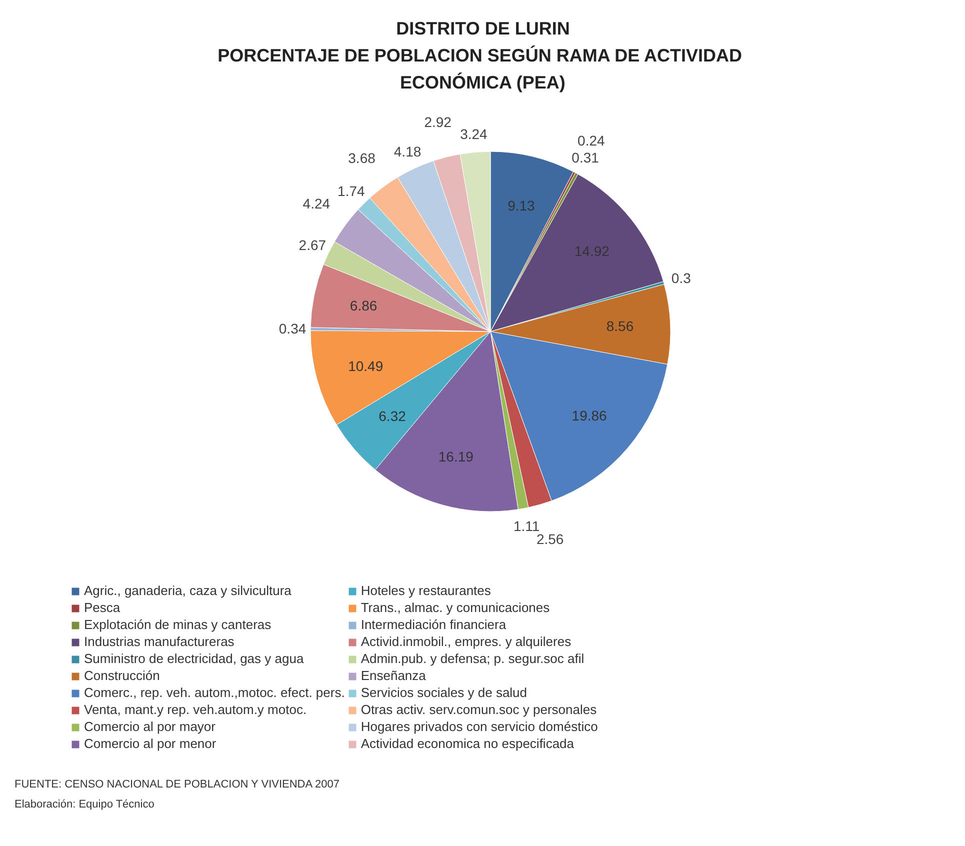  What do you see at coordinates (590, 415) in the screenshot?
I see `data-label: 19.86` at bounding box center [590, 415].